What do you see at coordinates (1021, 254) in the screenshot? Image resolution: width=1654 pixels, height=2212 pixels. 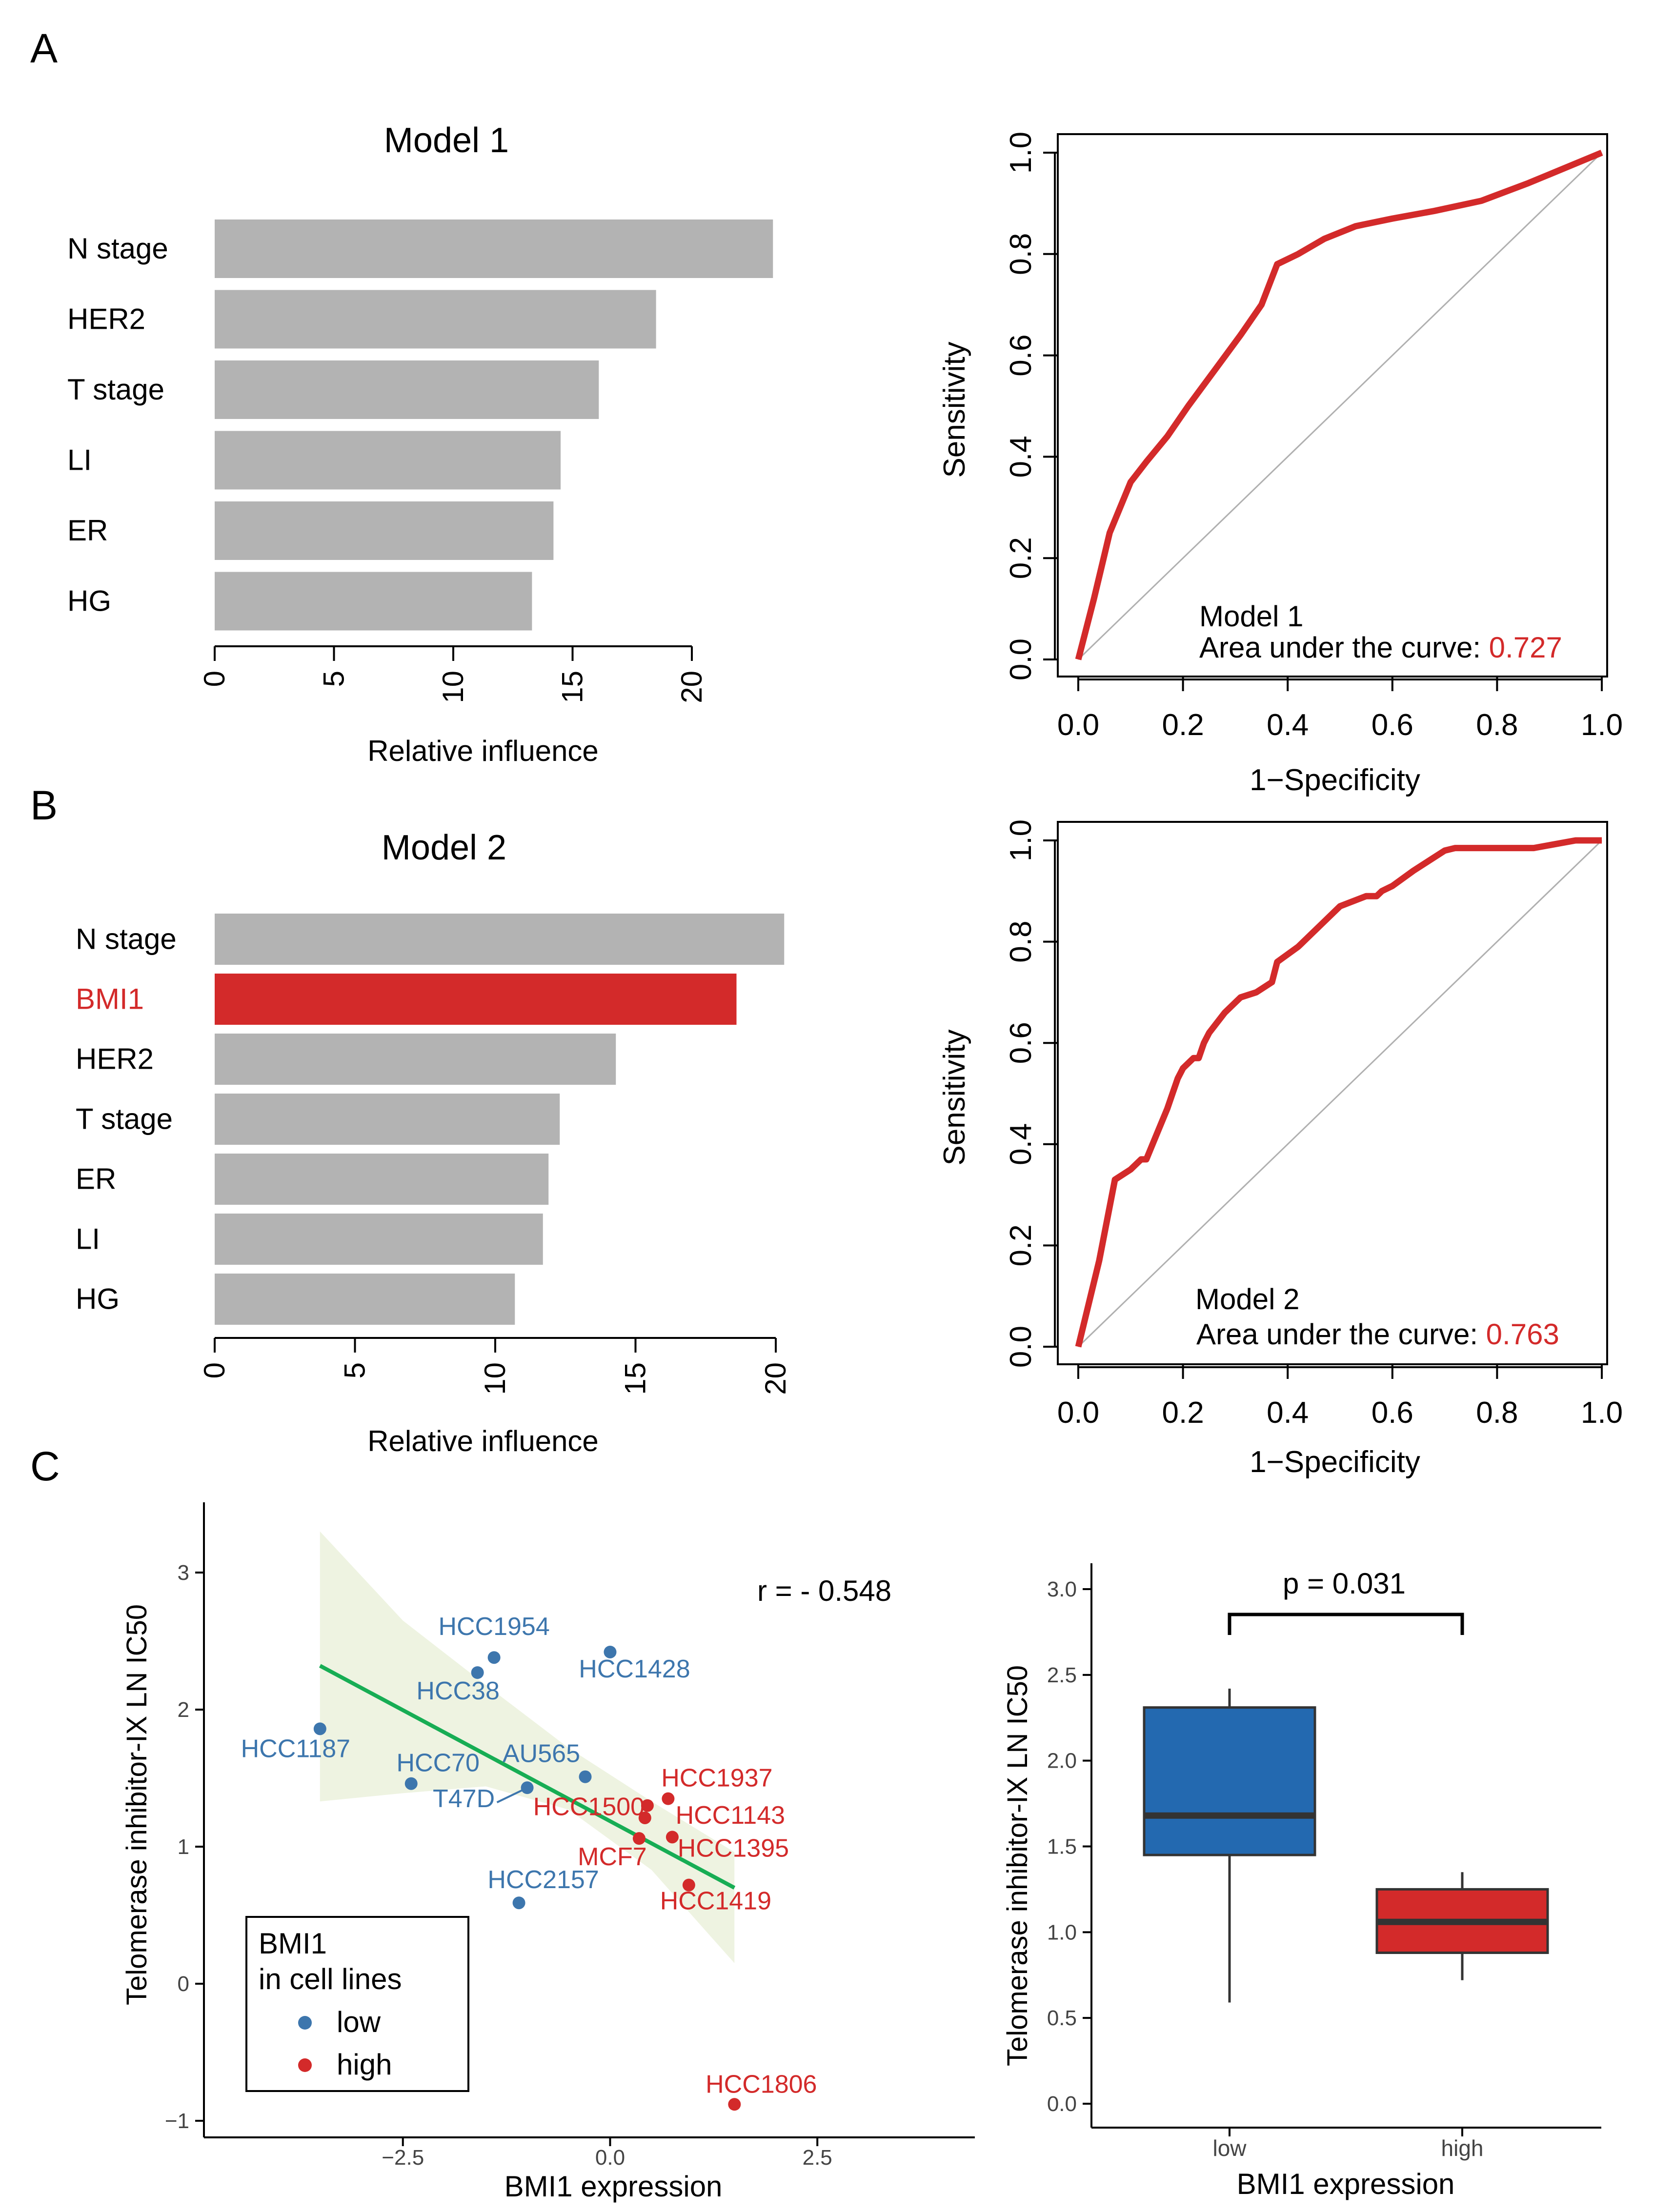 I see `y-tick-label: 0.8` at bounding box center [1021, 254].